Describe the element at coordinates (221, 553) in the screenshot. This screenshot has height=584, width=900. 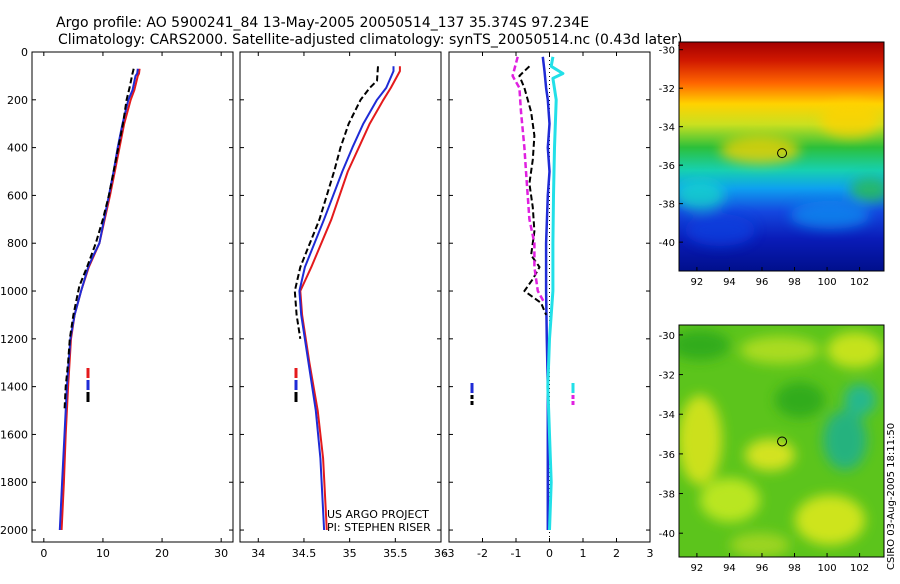
I see `x-tick-label: 30` at that location.